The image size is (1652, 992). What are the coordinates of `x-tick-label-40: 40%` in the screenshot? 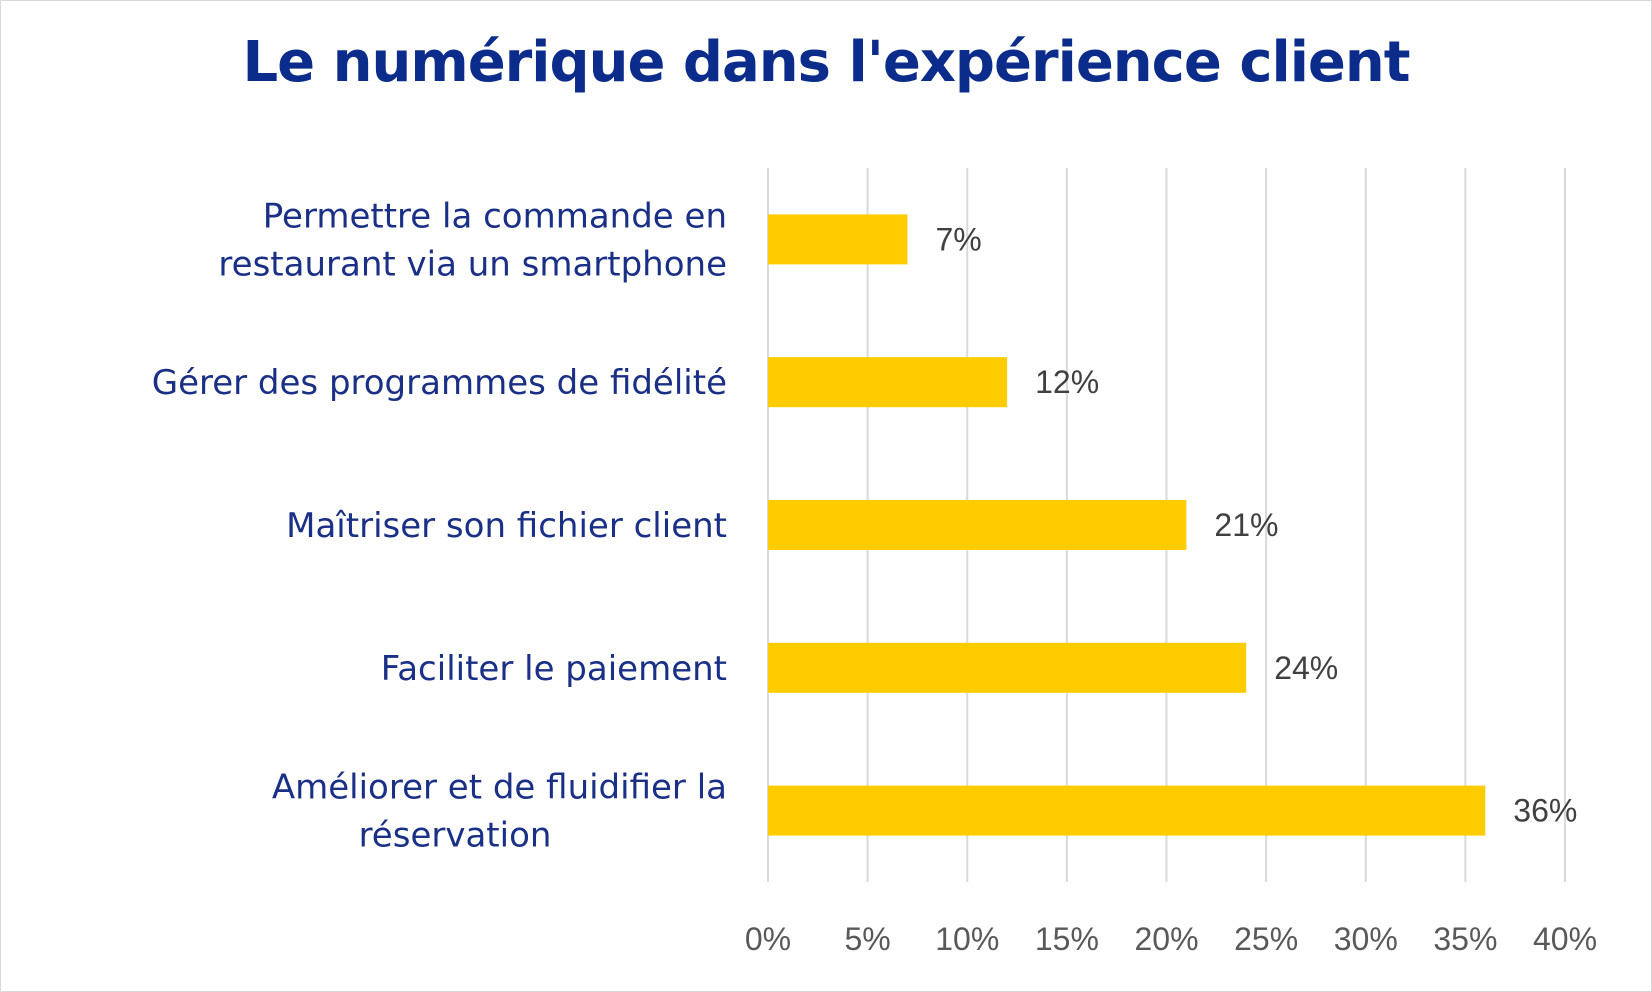 It's located at (1565, 939).